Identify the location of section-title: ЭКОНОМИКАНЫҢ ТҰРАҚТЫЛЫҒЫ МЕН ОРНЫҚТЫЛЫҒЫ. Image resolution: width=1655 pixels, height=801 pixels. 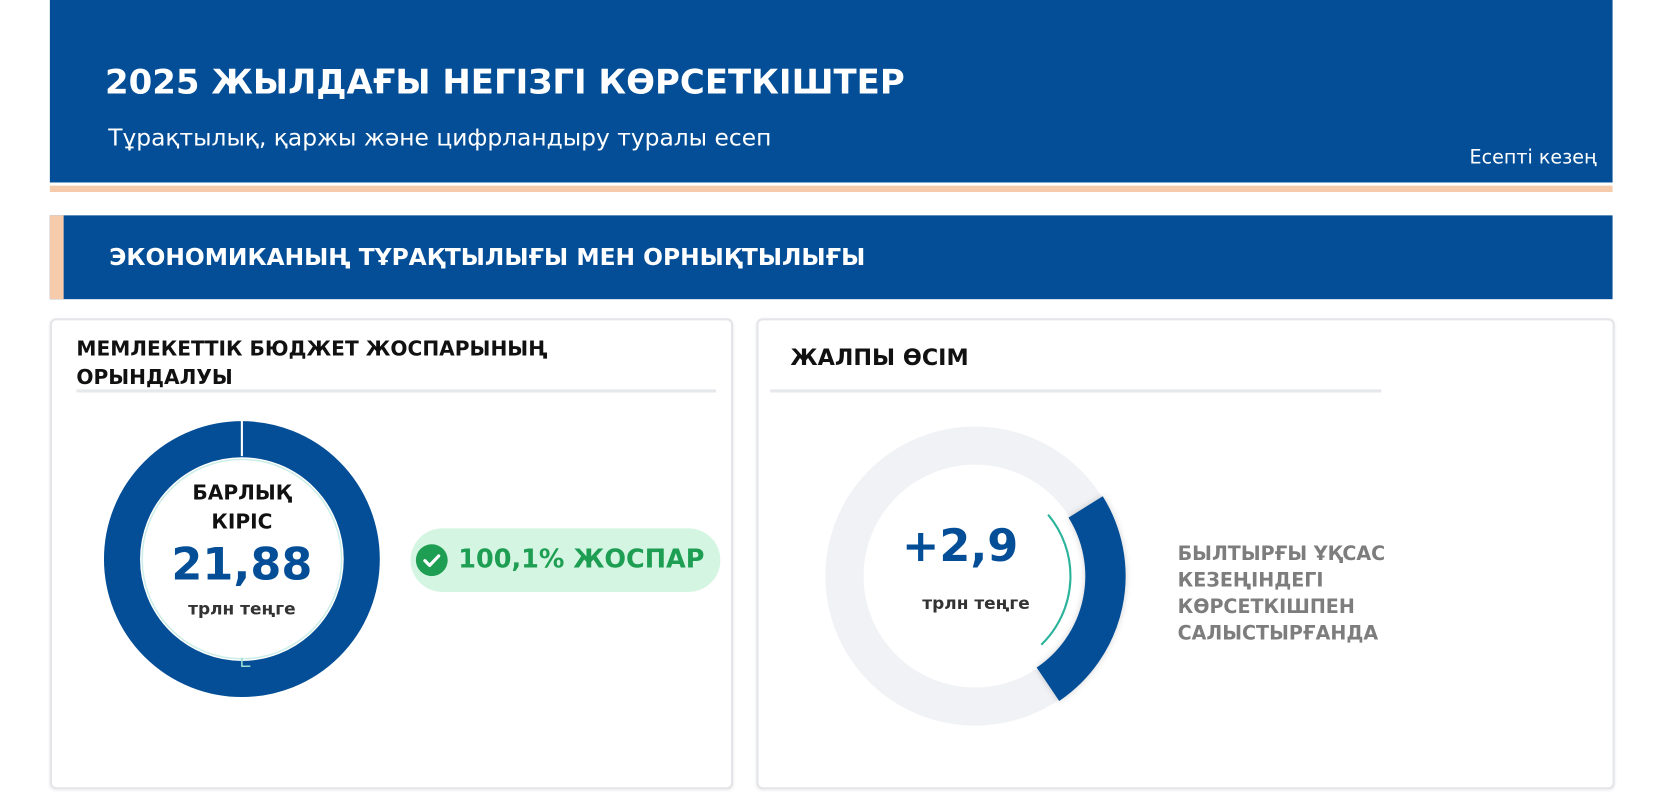
(487, 258).